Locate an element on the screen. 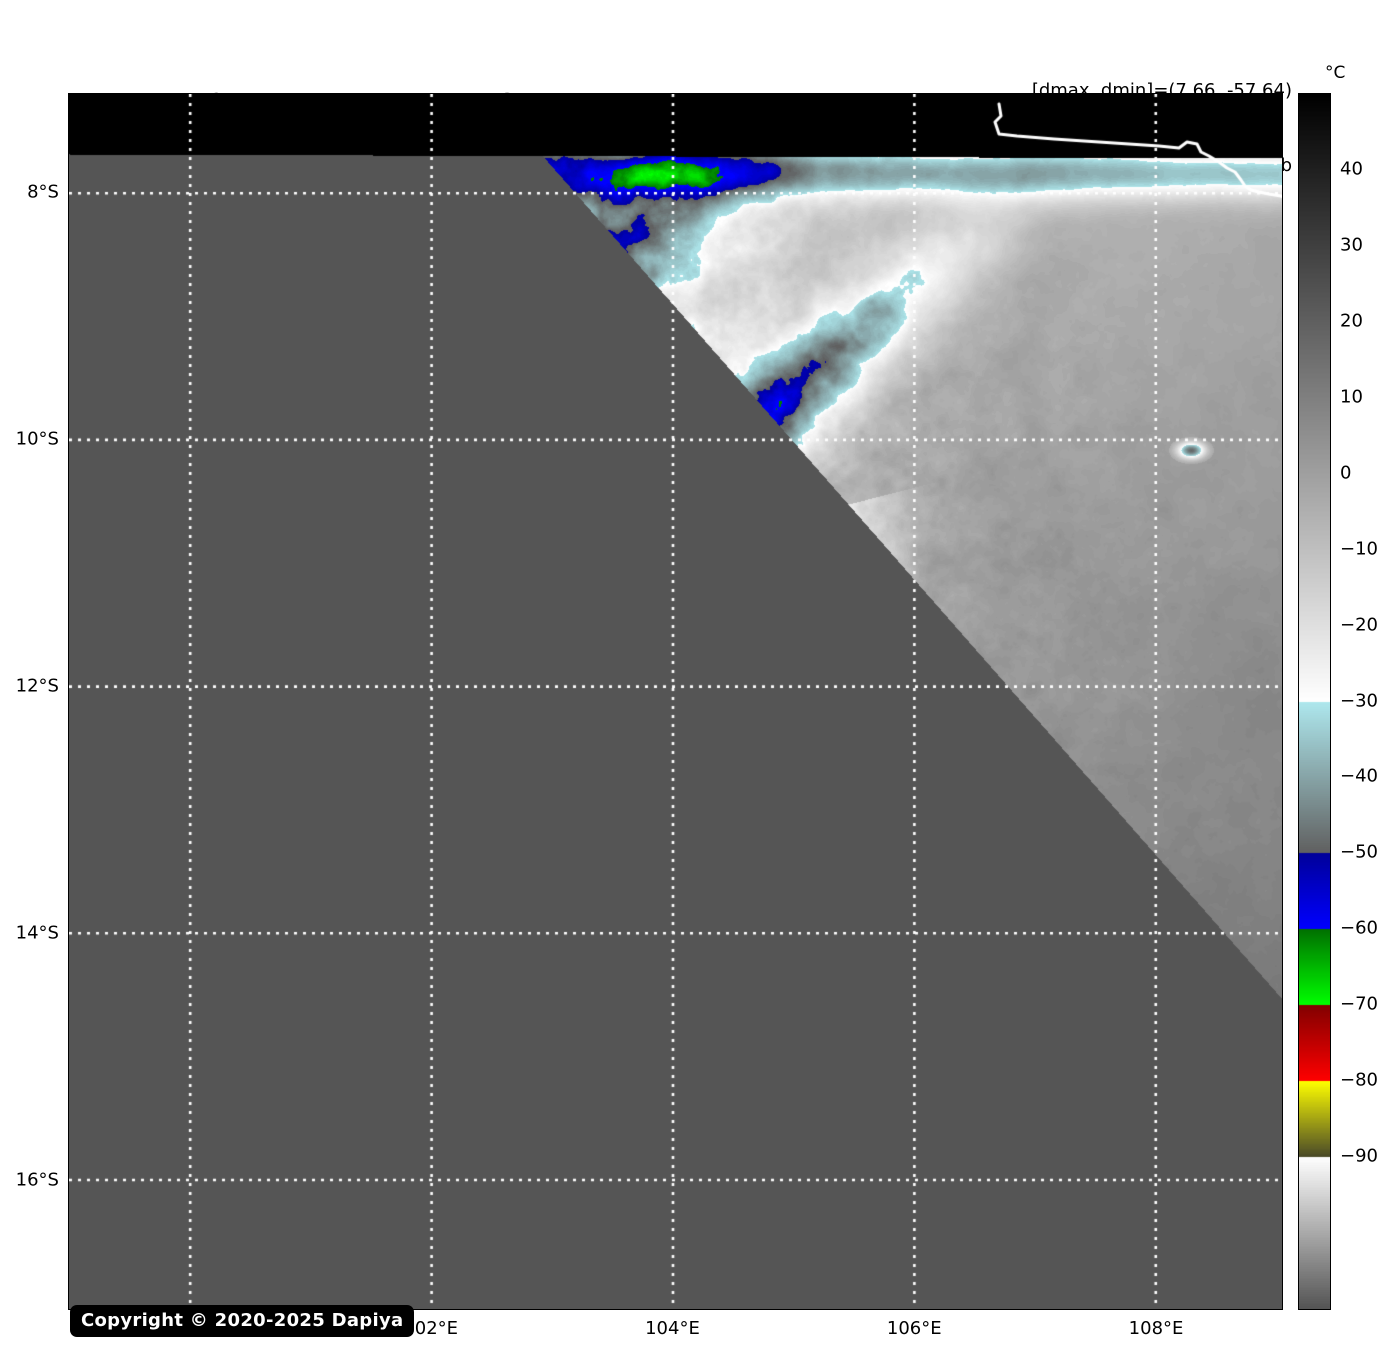 The width and height of the screenshot is (1388, 1359). copyright-watermark: Copyright © 2020-2025 Dapiya is located at coordinates (242, 1321).